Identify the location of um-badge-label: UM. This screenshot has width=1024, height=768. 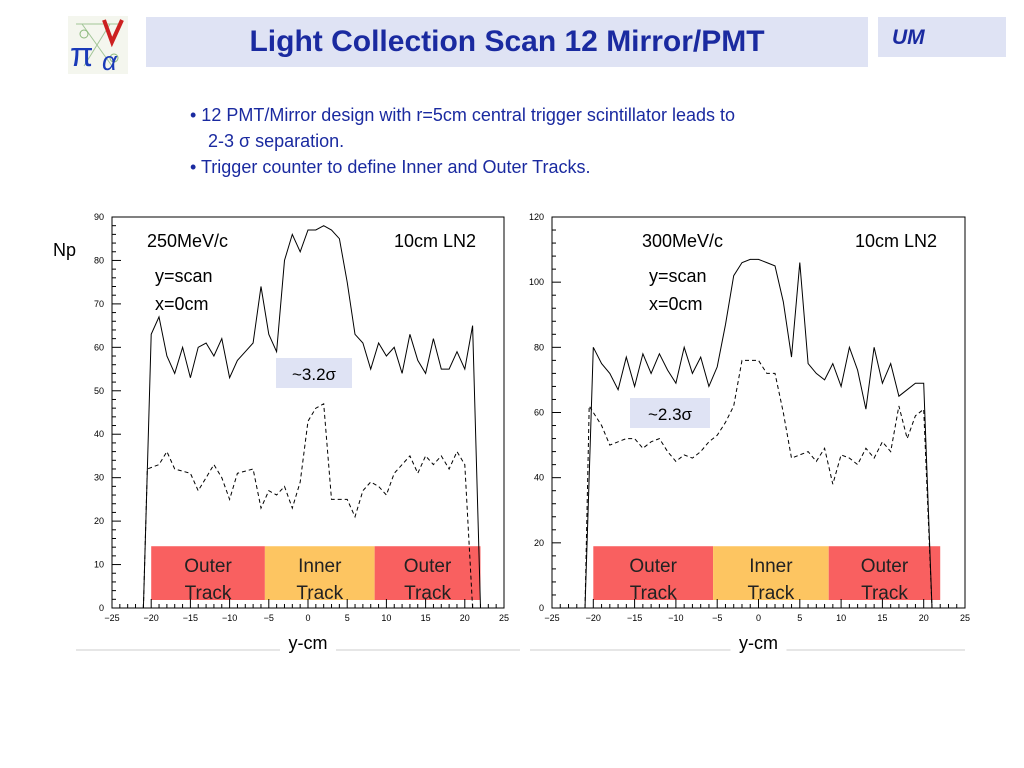
(908, 37).